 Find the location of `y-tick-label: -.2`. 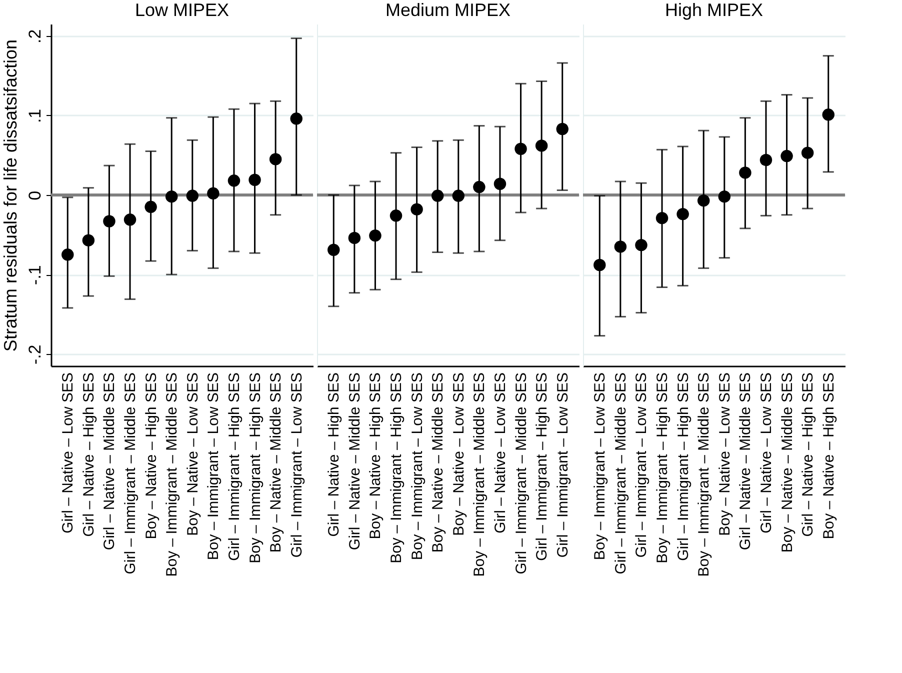

y-tick-label: -.2 is located at coordinates (35, 354).